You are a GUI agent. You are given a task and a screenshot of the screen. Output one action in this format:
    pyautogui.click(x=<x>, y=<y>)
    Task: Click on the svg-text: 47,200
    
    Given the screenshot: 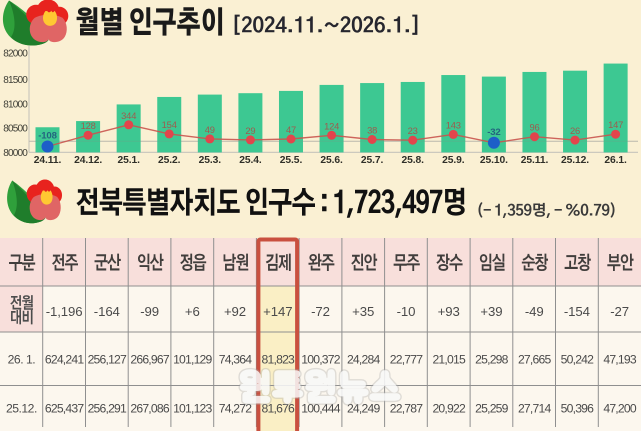 What is the action you would take?
    pyautogui.click(x=619, y=409)
    